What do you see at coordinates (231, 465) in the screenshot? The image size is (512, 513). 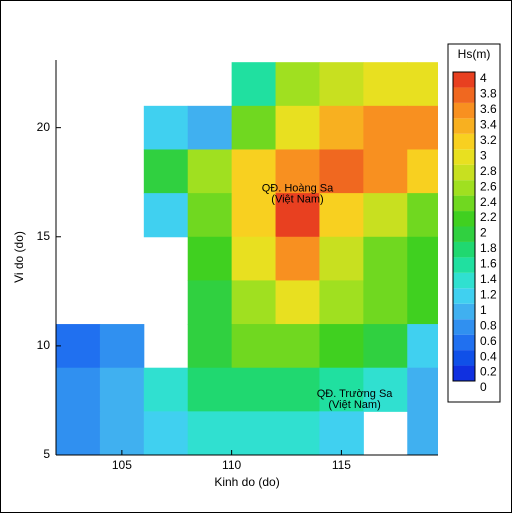 I see `x-tick-label: 110` at bounding box center [231, 465].